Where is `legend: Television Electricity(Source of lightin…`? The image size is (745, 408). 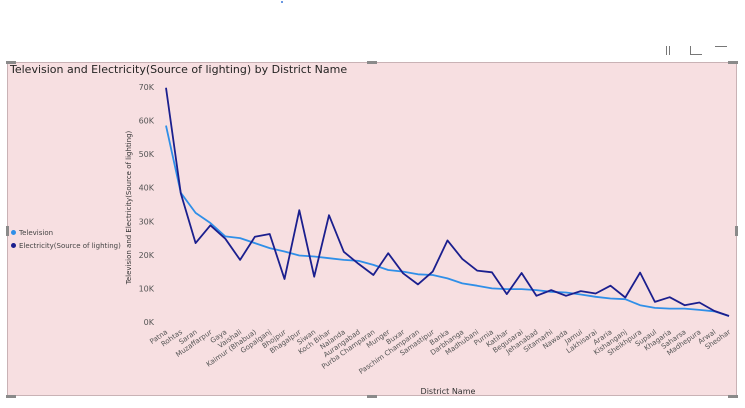 legend: Television Electricity(Source of lightin… is located at coordinates (66, 239).